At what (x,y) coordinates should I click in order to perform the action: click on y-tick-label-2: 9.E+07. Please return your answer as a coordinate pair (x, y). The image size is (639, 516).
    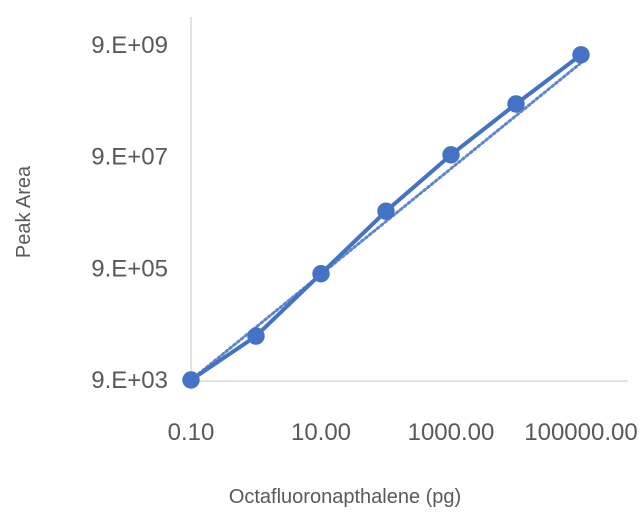
    Looking at the image, I should click on (129, 157).